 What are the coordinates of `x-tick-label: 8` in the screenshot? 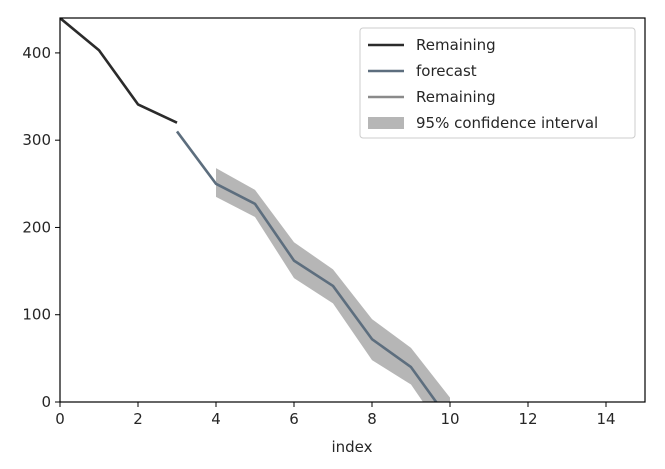 It's located at (372, 419).